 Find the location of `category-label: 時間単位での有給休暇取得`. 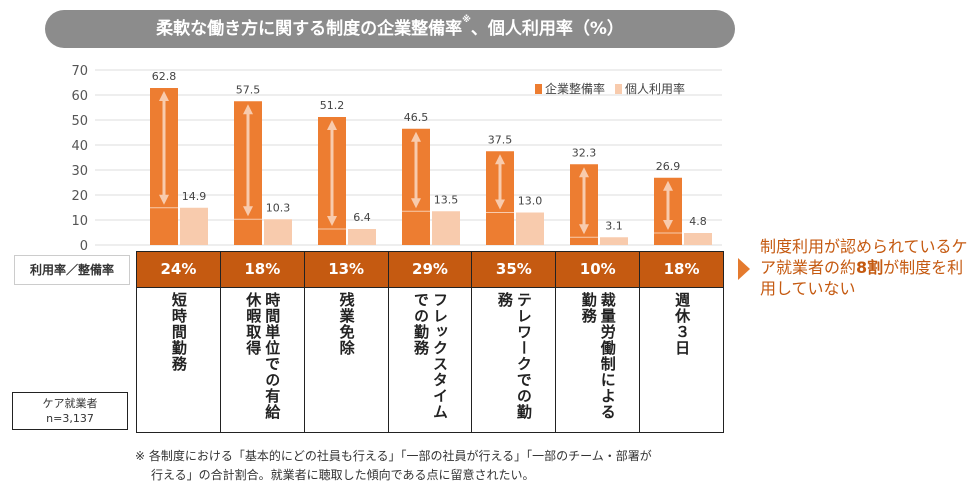

category-label: 時間単位での有給休暇取得 is located at coordinates (263, 356).